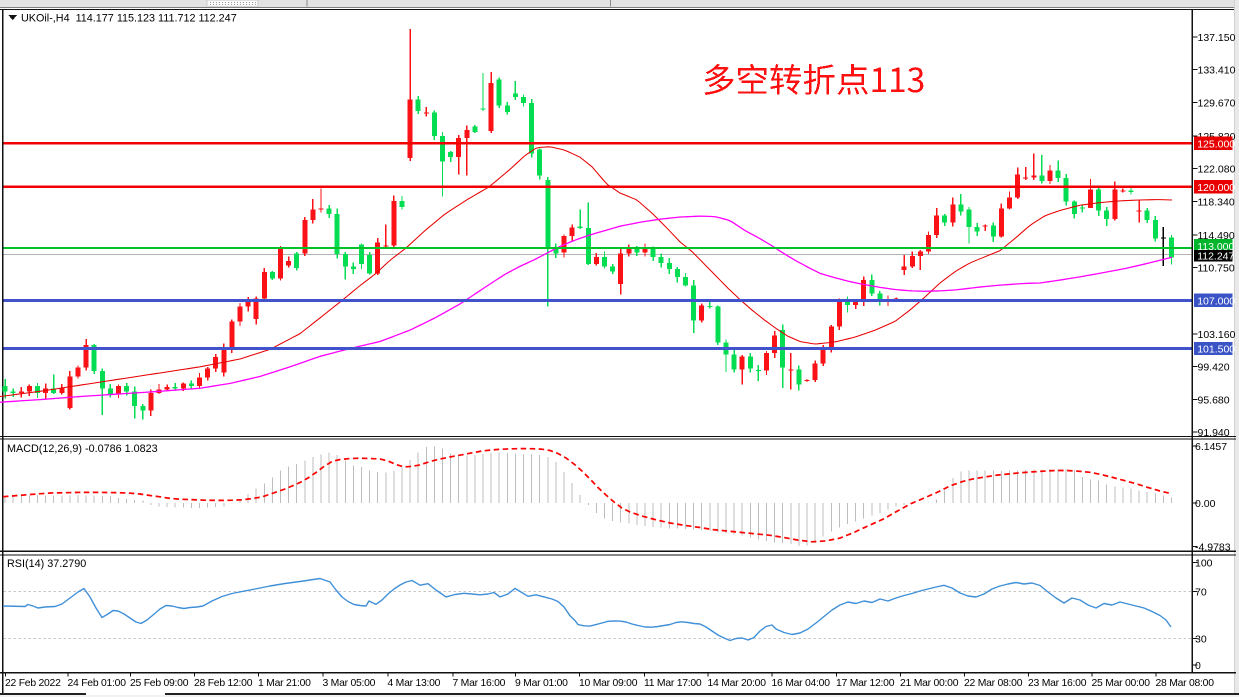 The width and height of the screenshot is (1239, 697). Describe the element at coordinates (1198, 666) in the screenshot. I see `svg-text: 0` at that location.